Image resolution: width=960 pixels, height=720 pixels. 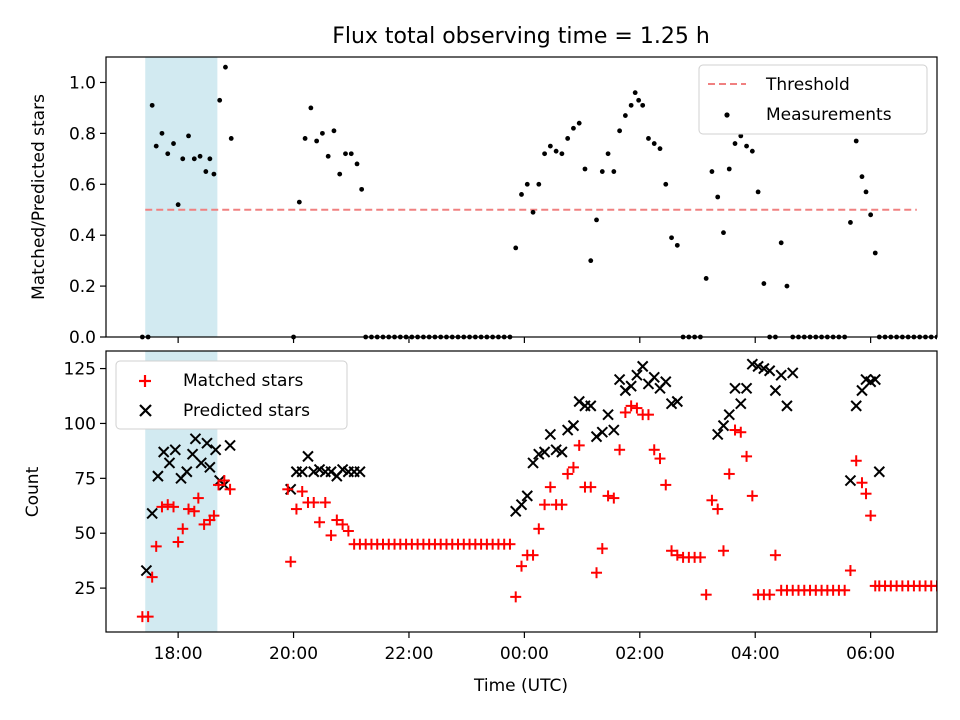 What do you see at coordinates (85, 534) in the screenshot?
I see `y-tick-label: 50` at bounding box center [85, 534].